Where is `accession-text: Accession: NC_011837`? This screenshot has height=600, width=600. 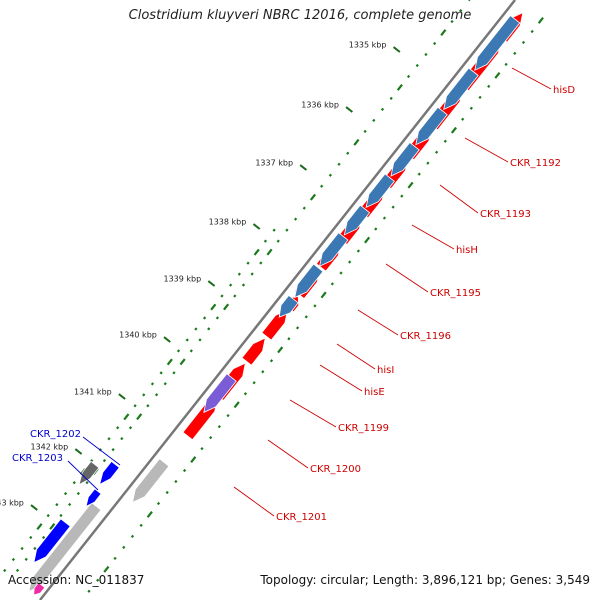
accession-text: Accession: NC_011837 is located at coordinates (76, 580).